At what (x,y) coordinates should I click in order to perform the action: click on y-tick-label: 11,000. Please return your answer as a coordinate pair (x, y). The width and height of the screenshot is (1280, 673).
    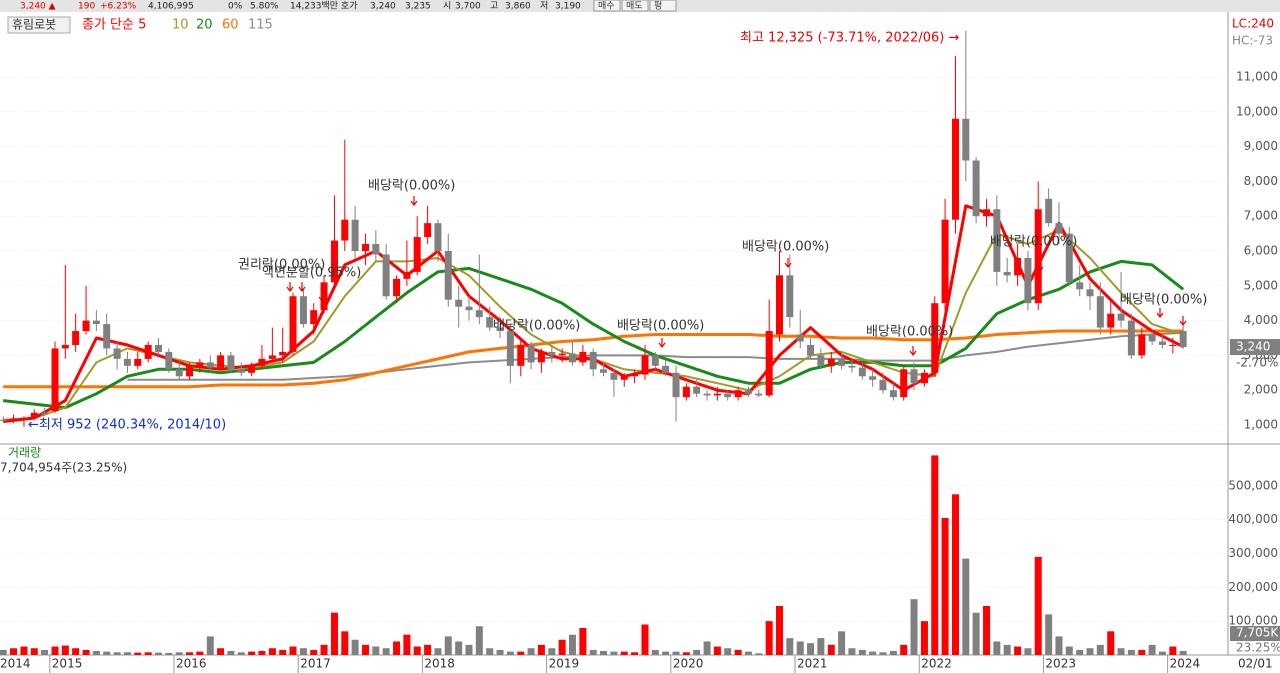
    Looking at the image, I should click on (1257, 76).